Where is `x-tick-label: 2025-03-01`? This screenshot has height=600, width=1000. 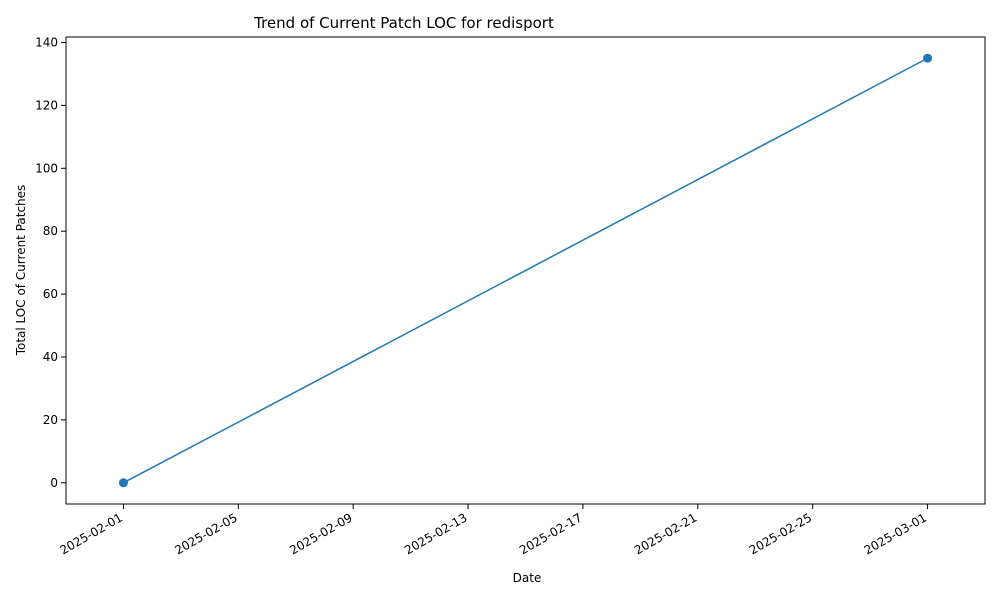
x-tick-label: 2025-03-01 is located at coordinates (895, 533).